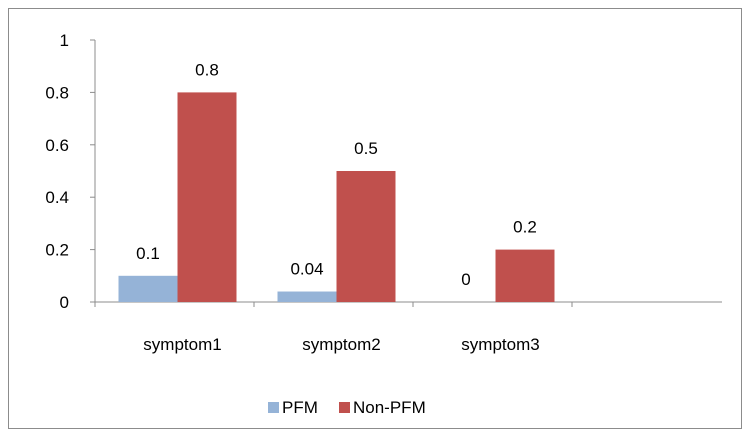 Image resolution: width=752 pixels, height=437 pixels. Describe the element at coordinates (207, 197) in the screenshot. I see `bar-non-pfm-symptom1` at that location.